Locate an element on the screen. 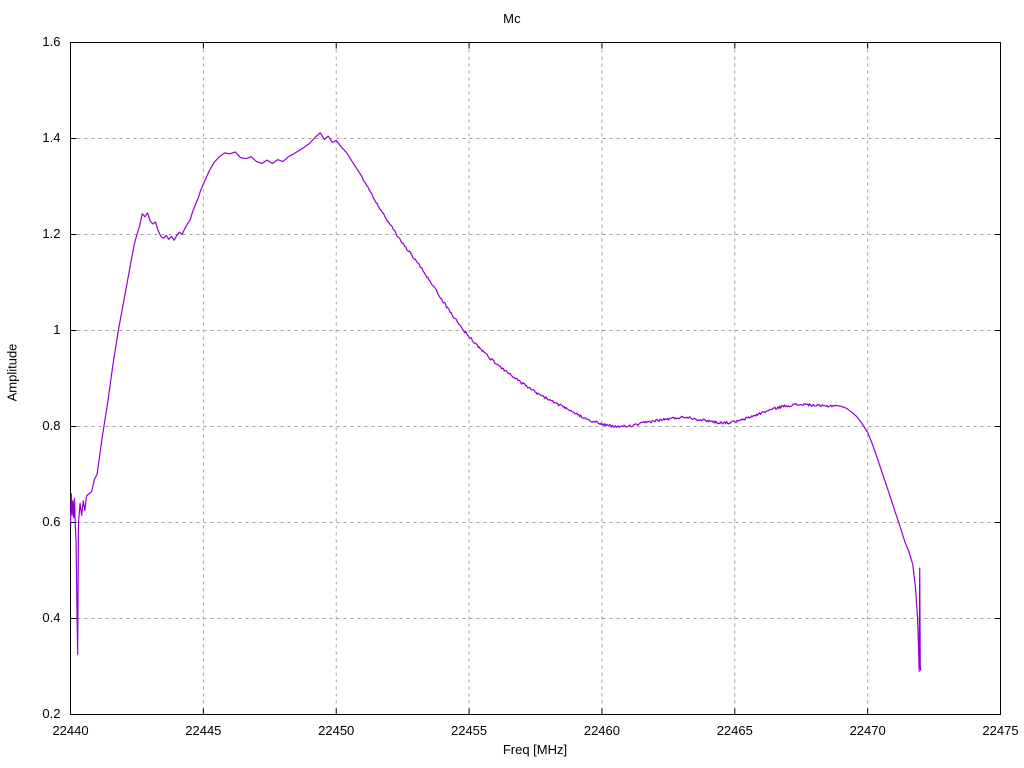  x-tick-label: 22460 is located at coordinates (601, 730).